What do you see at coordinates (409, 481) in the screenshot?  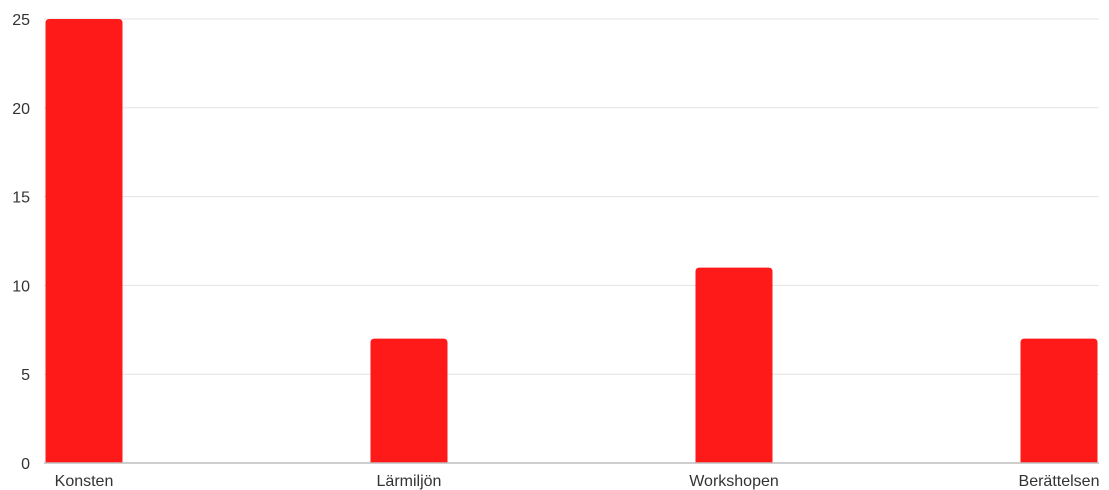 I see `x-category-label: Lärmiljön` at bounding box center [409, 481].